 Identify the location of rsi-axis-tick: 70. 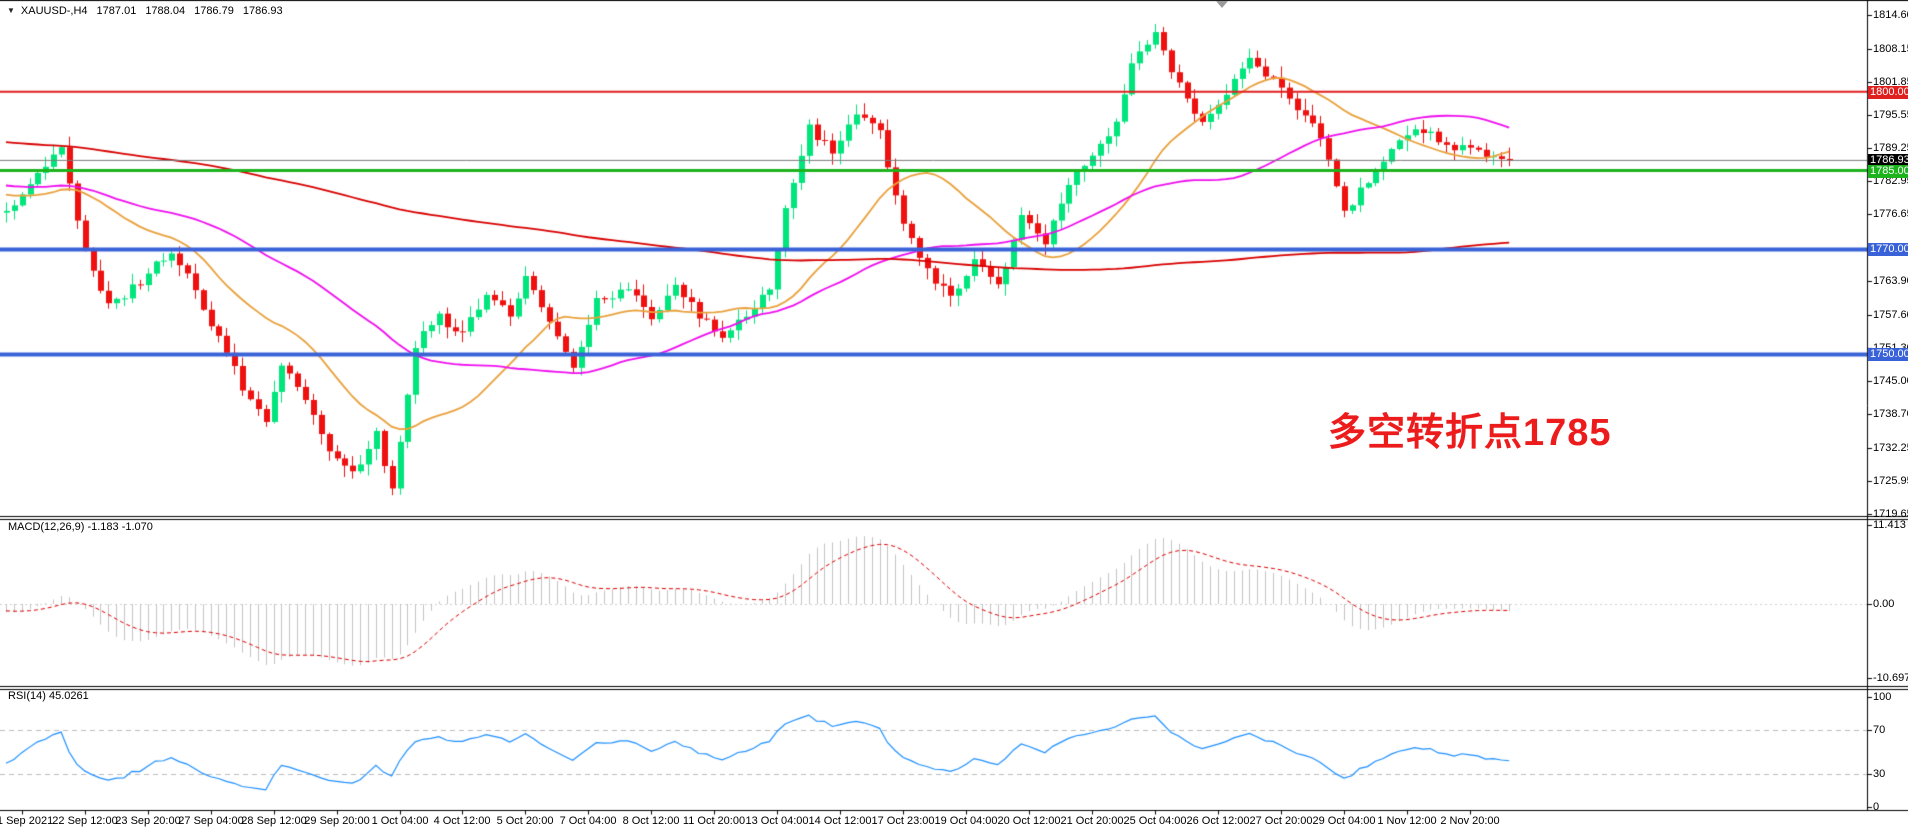
(1879, 730).